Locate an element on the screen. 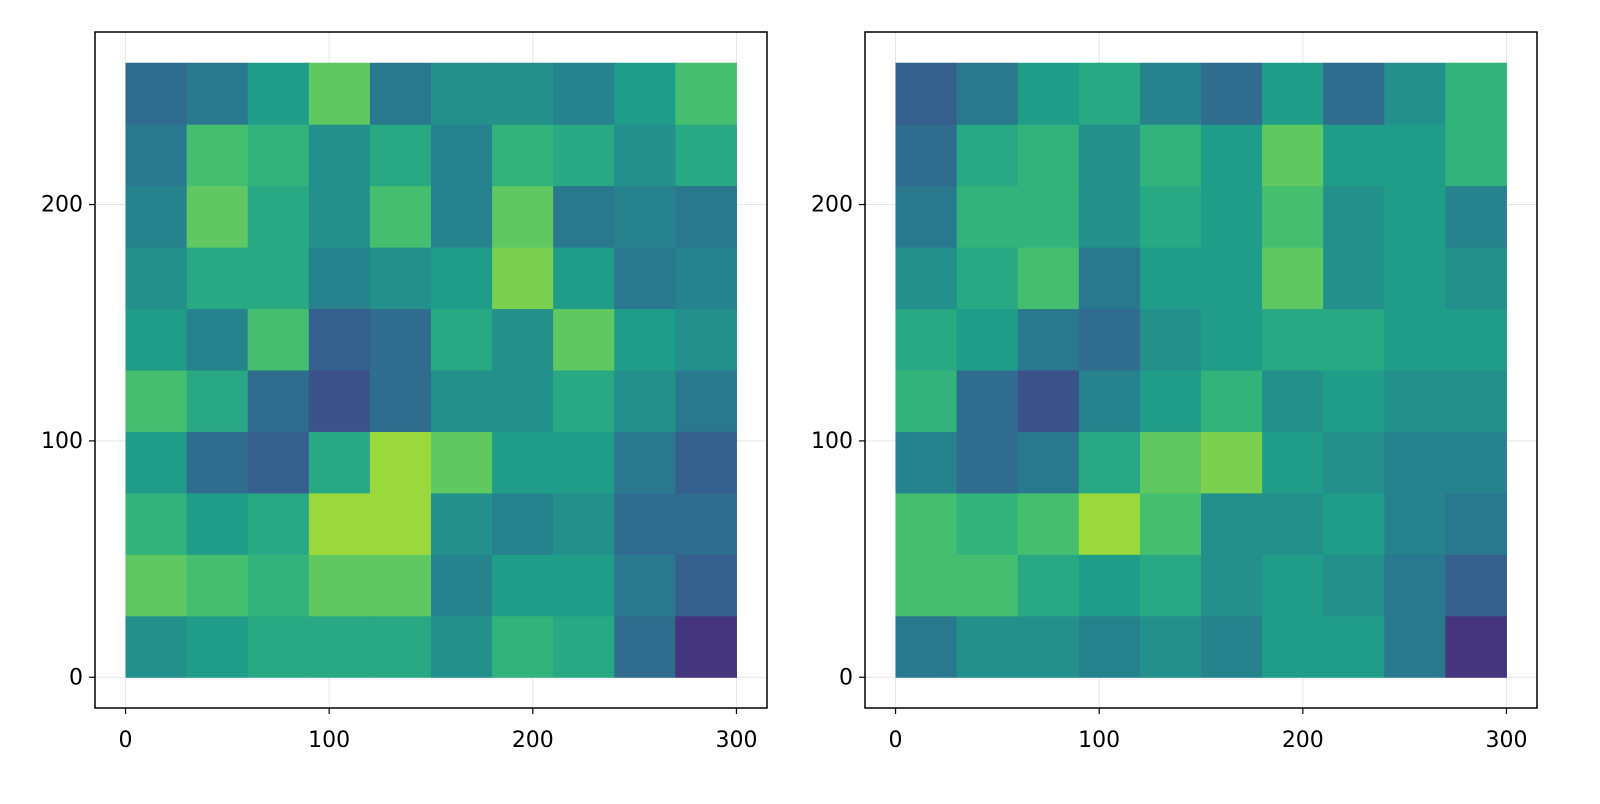 Image resolution: width=1600 pixels, height=804 pixels. y-tick-label: 200 is located at coordinates (832, 205).